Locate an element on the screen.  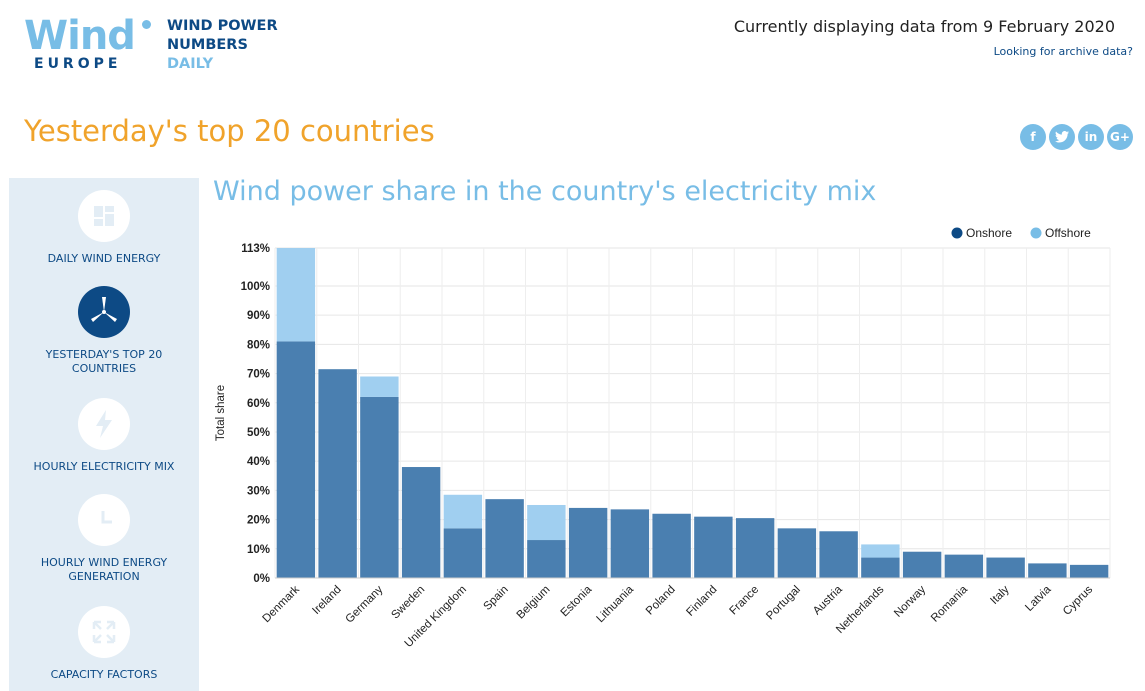
sidebar-item-hourly-electricity-mix: HOURLY ELECTRICITY MIX is located at coordinates (104, 436).